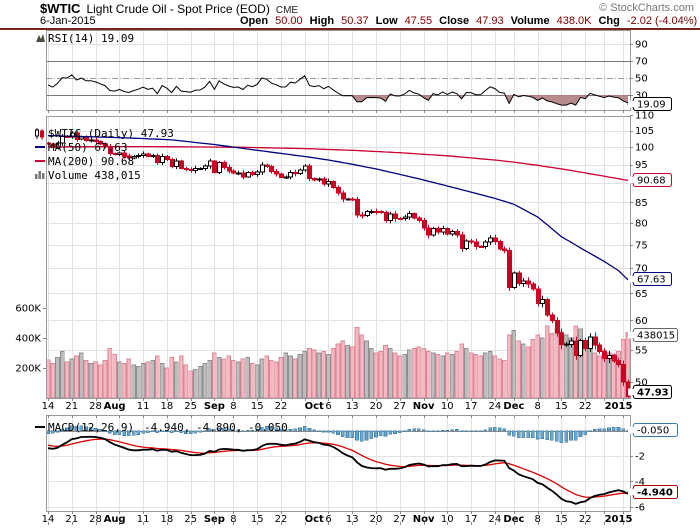 The height and width of the screenshot is (530, 700). Describe the element at coordinates (167, 519) in the screenshot. I see `x-axis-label: 18` at that location.